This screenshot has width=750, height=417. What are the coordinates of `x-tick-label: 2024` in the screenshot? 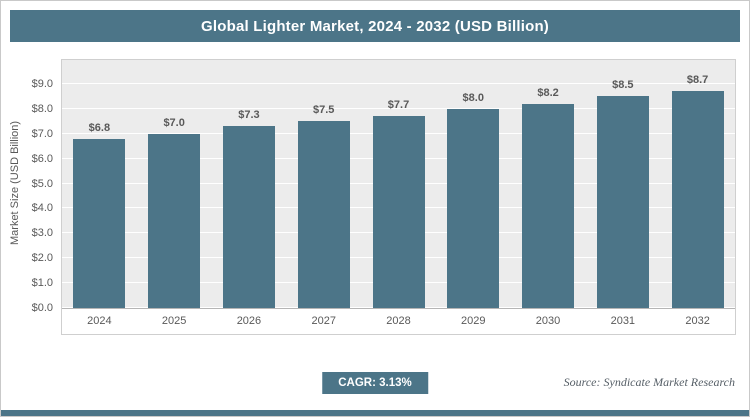 It's located at (99, 321).